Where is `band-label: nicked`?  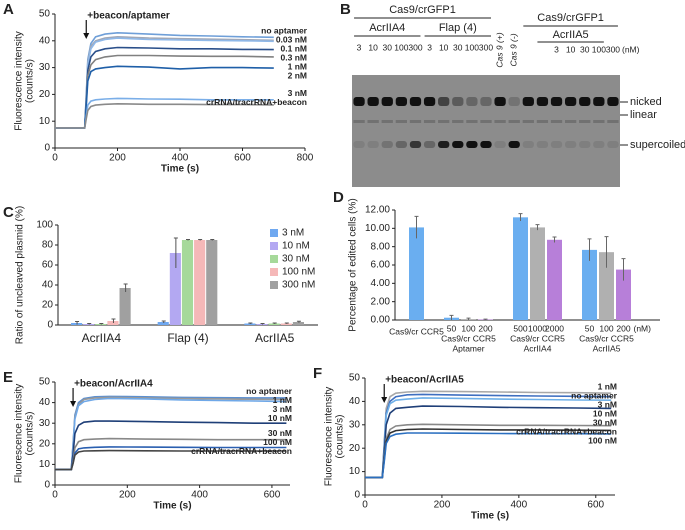 band-label: nicked is located at coordinates (646, 102).